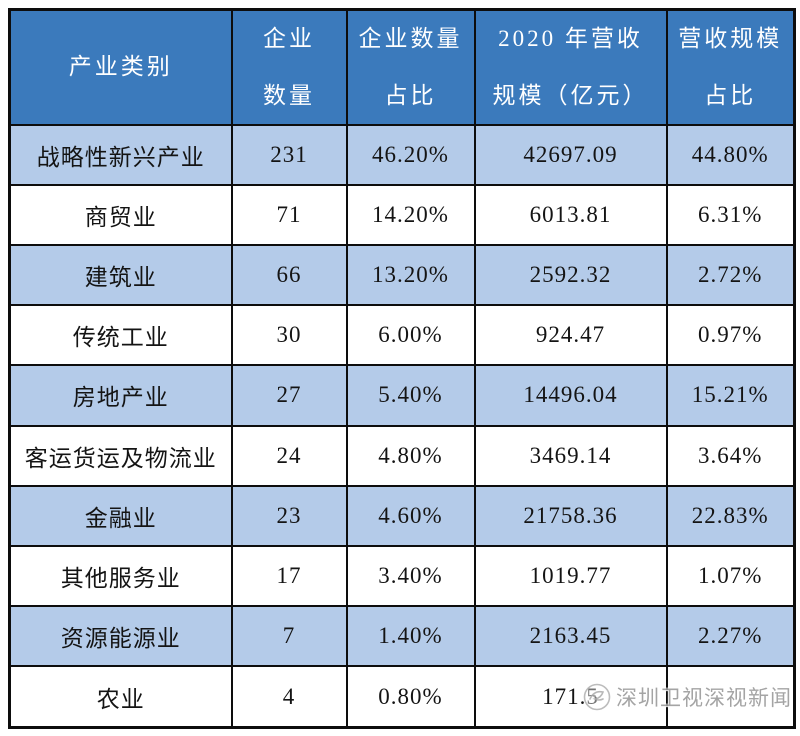  I want to click on column-header-line: 产业类别, so click(120, 67).